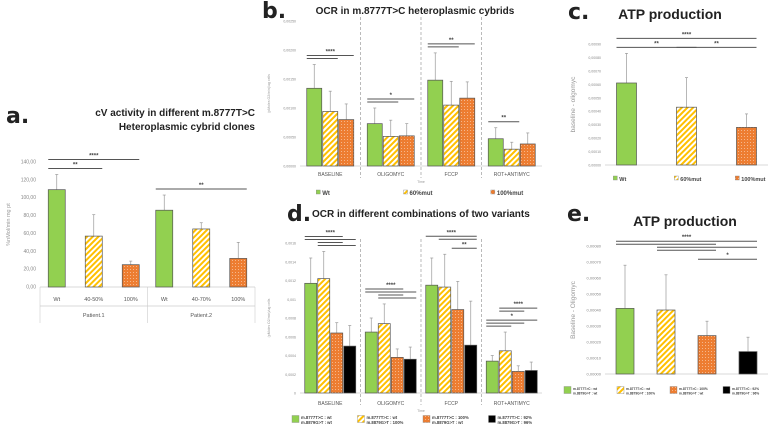 The height and width of the screenshot is (432, 777). I want to click on y-tick-label: 0,00020, so click(594, 139).